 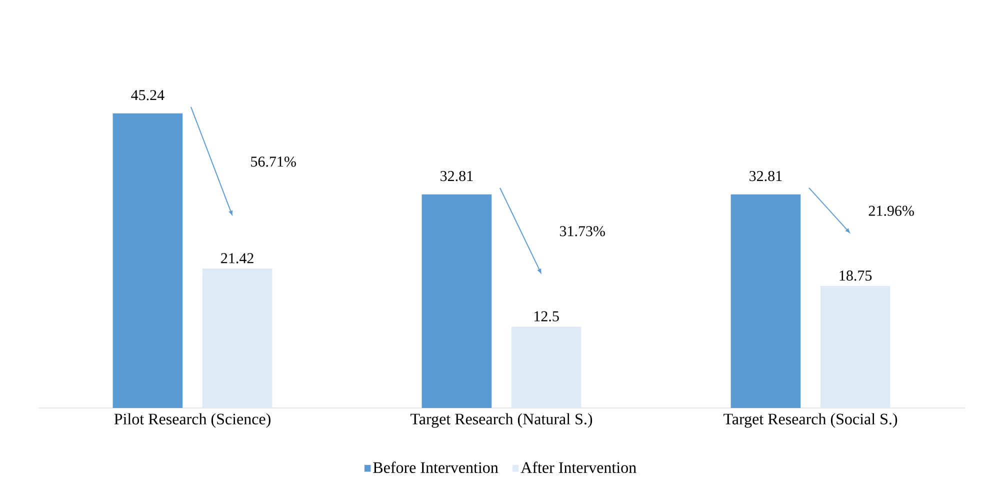 I want to click on x-tick-label: Target Research (Social S.), so click(x=811, y=420).